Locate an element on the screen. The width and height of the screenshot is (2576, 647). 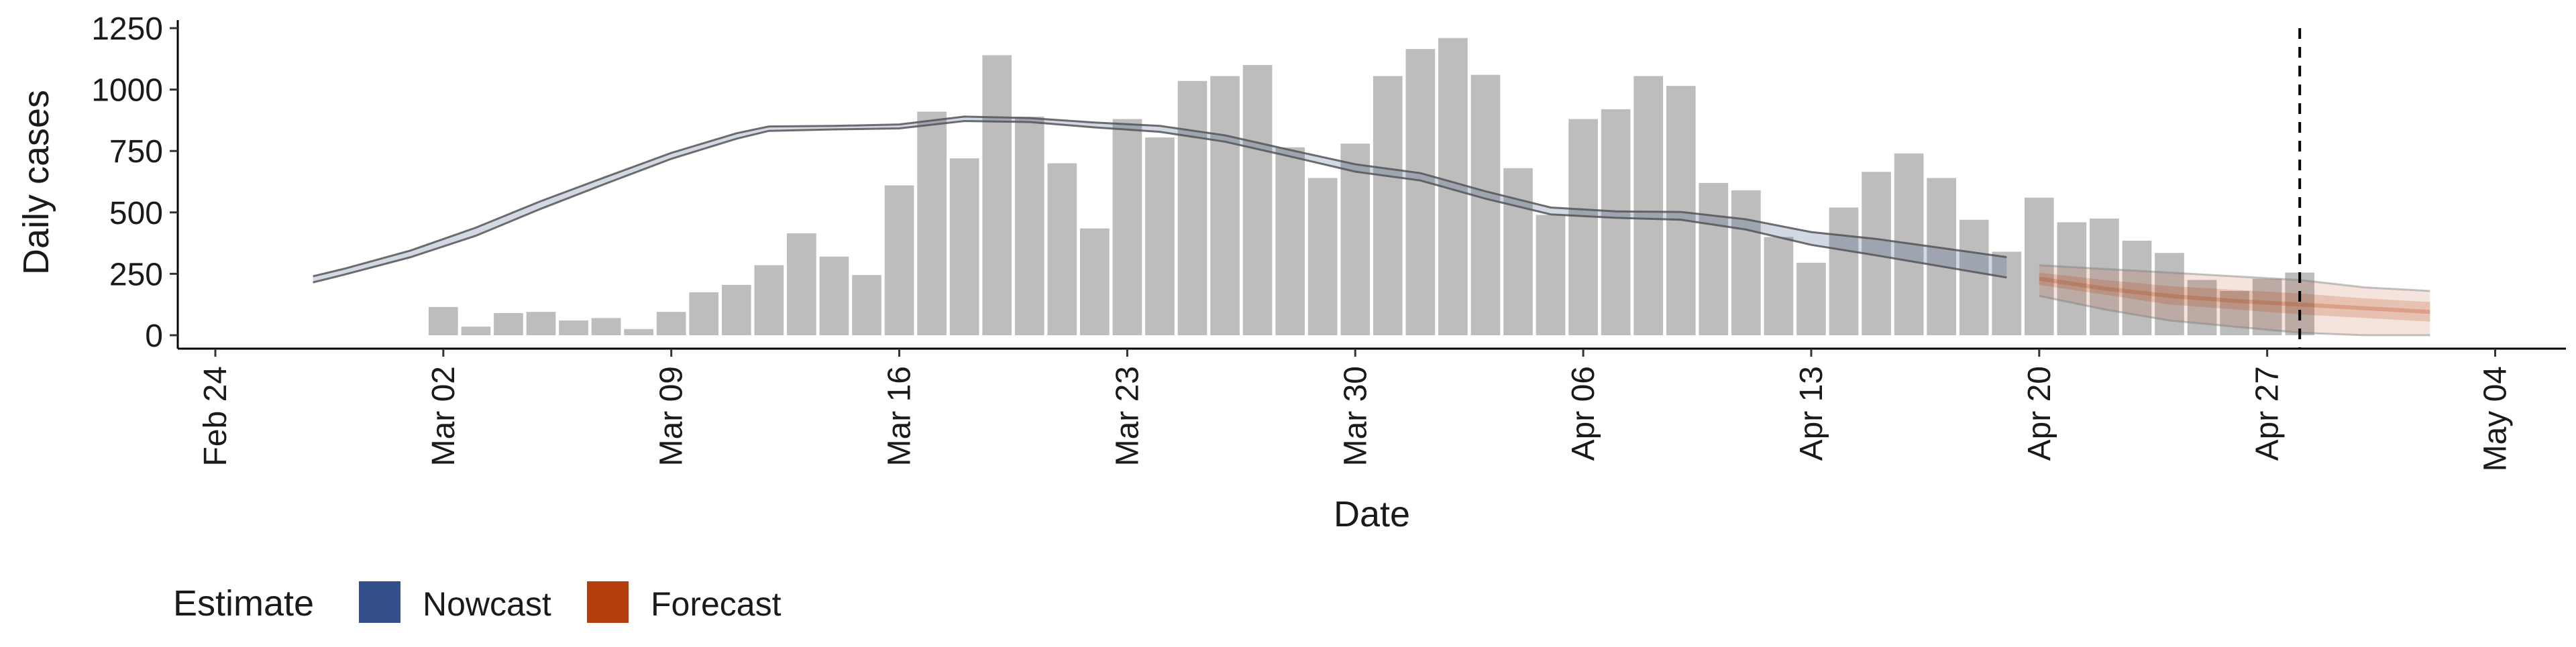
y-tick-label: 750 is located at coordinates (136, 152).